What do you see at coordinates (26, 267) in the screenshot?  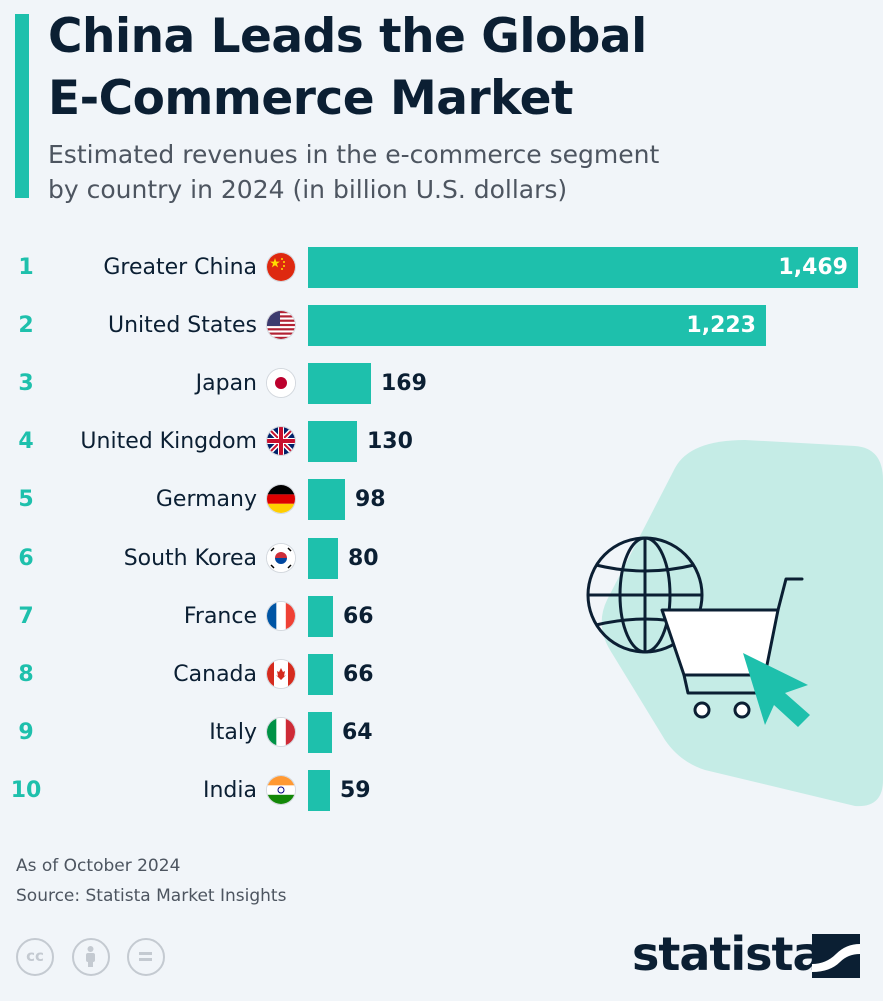 I see `rank-label: 1` at bounding box center [26, 267].